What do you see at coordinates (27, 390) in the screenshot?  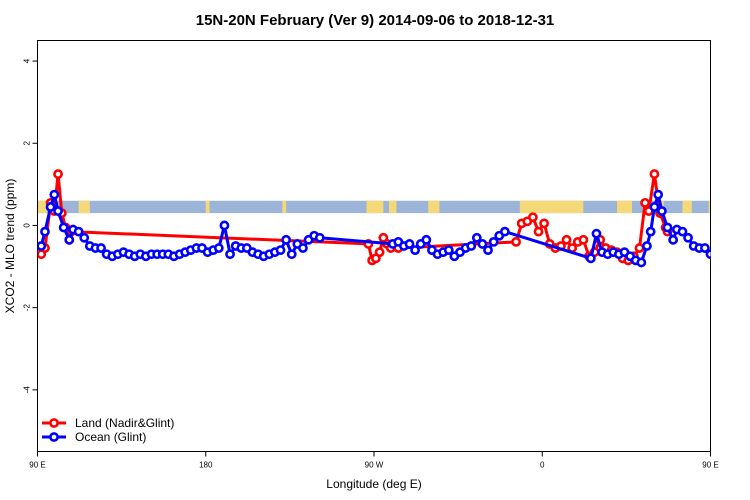 I see `y-tick-label: -4` at bounding box center [27, 390].